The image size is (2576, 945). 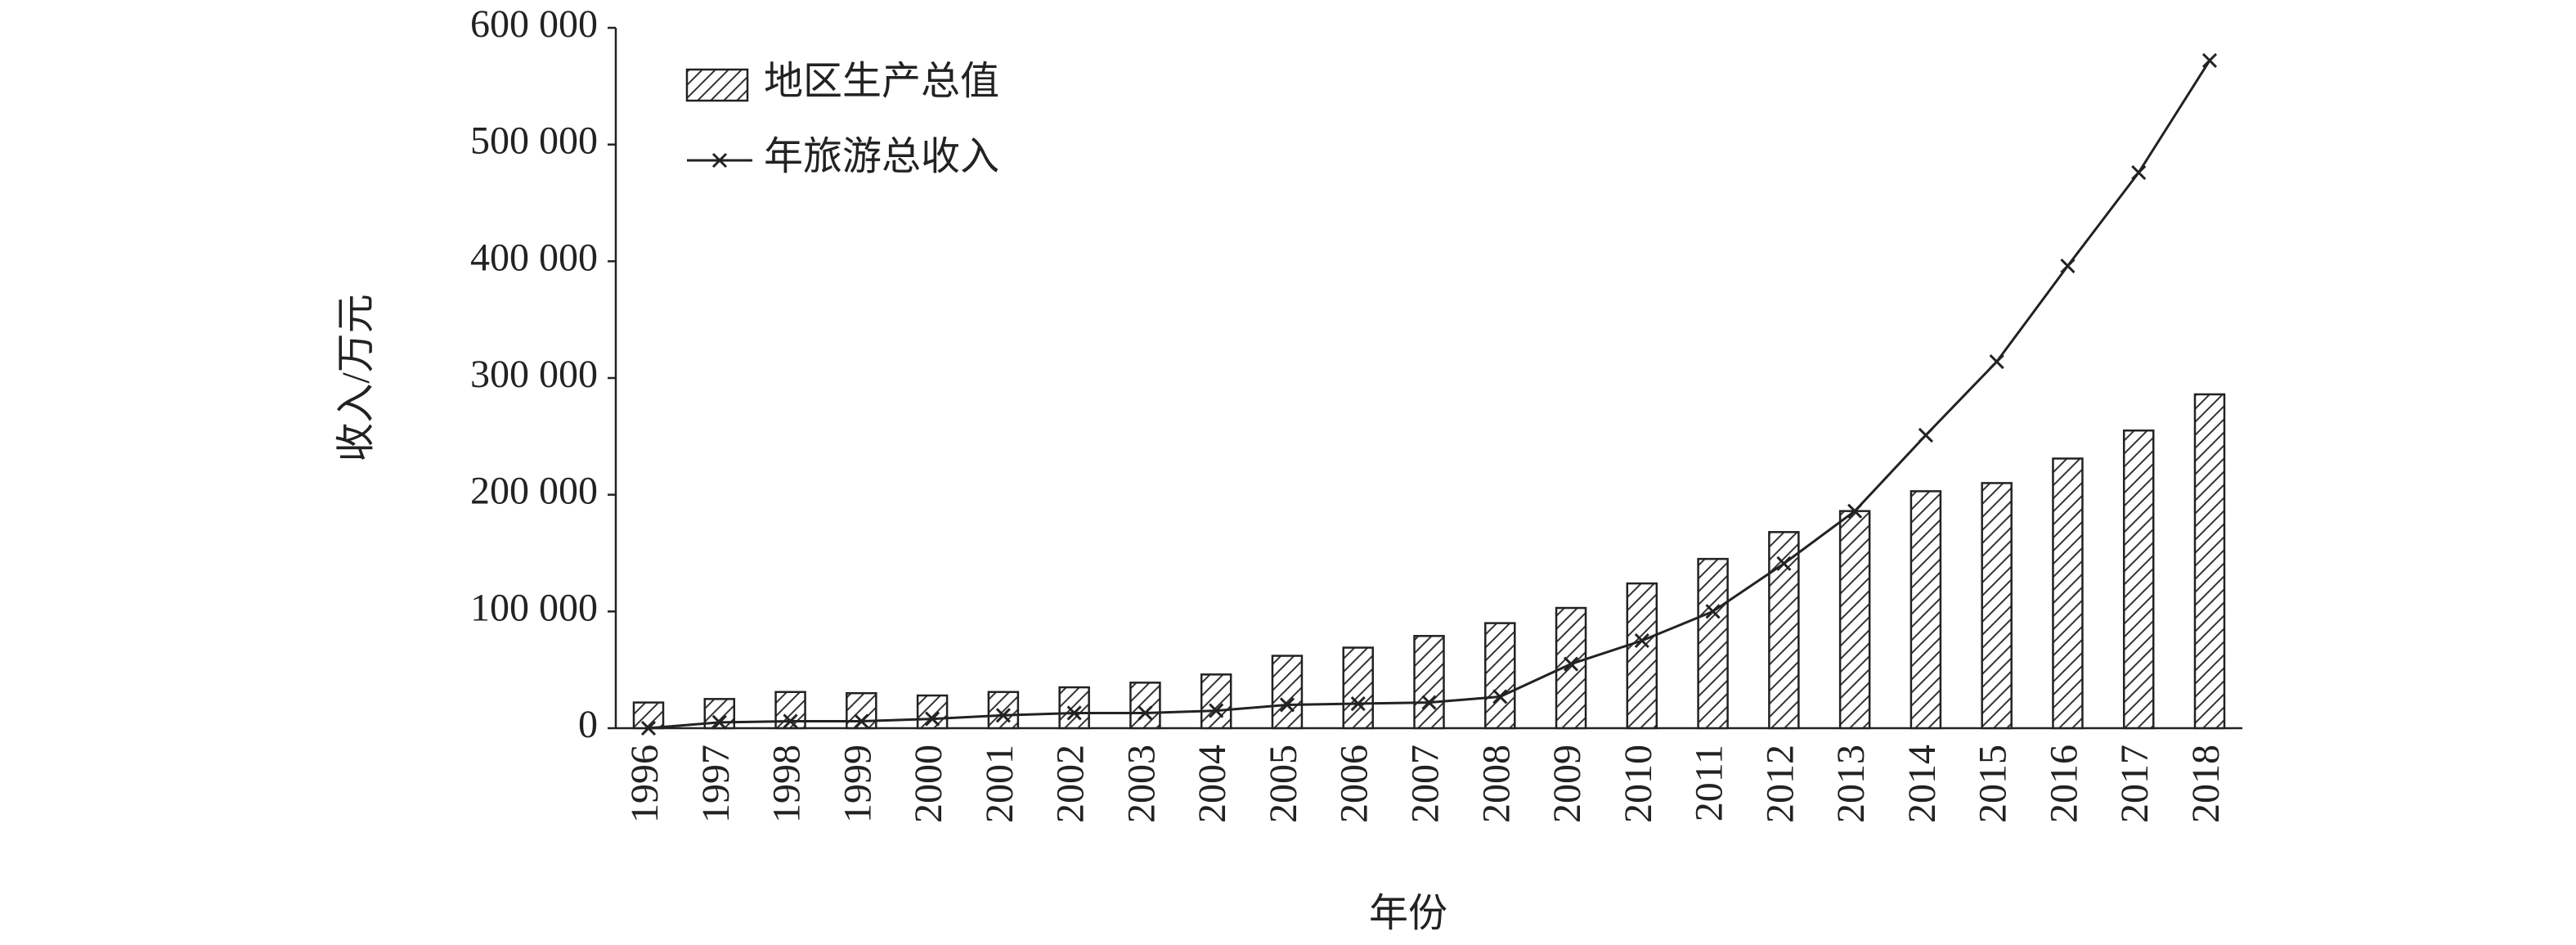 I want to click on x-tick-label: 2000, so click(x=929, y=784).